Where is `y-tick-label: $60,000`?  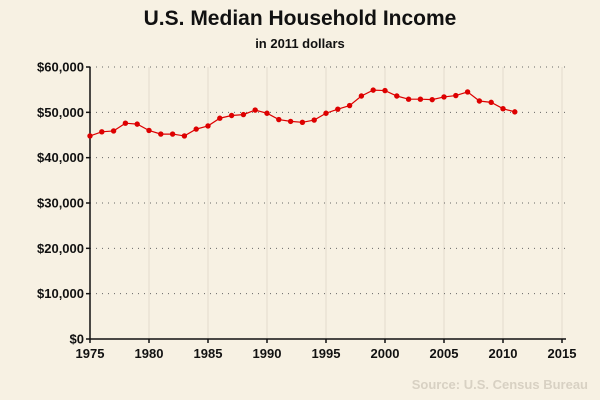
y-tick-label: $60,000 is located at coordinates (60, 67).